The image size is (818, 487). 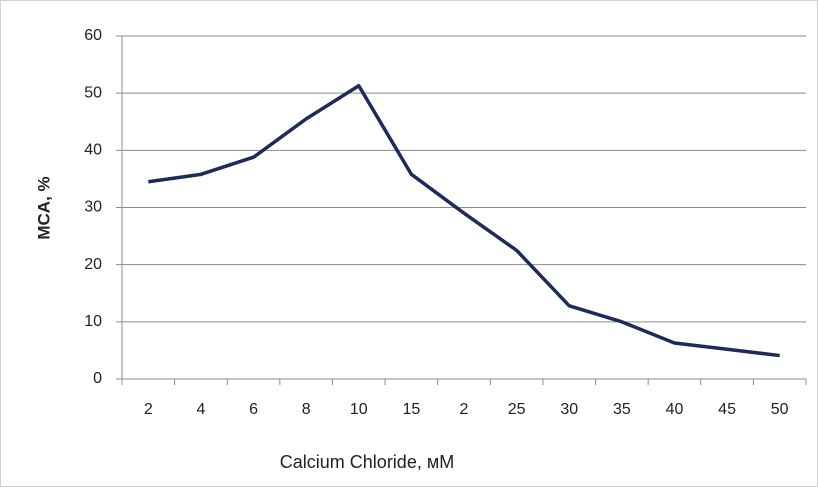 I want to click on x-tick-label: 4, so click(x=200, y=409).